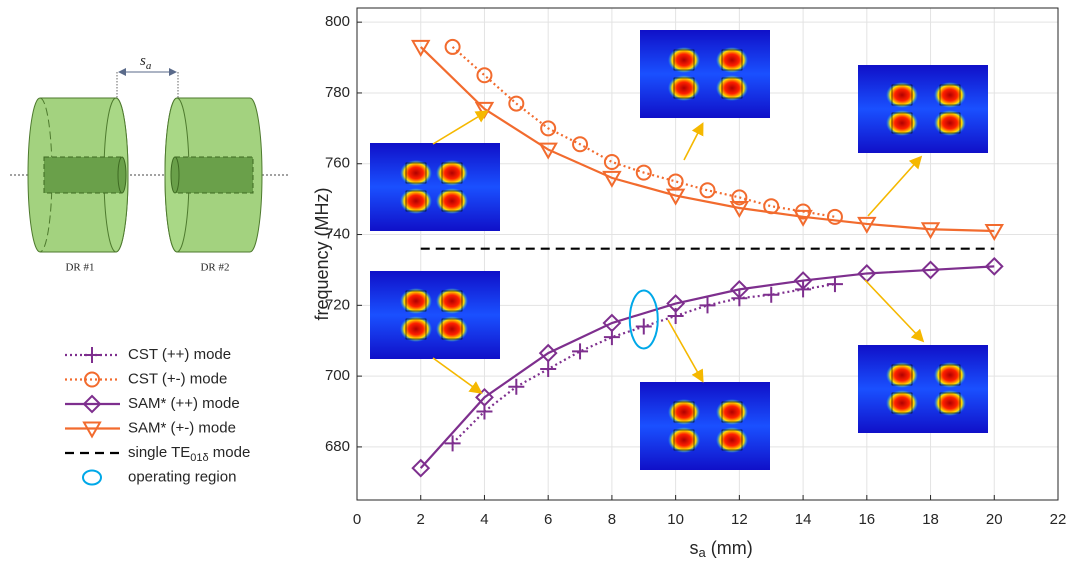  Describe the element at coordinates (214, 268) in the screenshot. I see `dr-label: DR #2` at that location.